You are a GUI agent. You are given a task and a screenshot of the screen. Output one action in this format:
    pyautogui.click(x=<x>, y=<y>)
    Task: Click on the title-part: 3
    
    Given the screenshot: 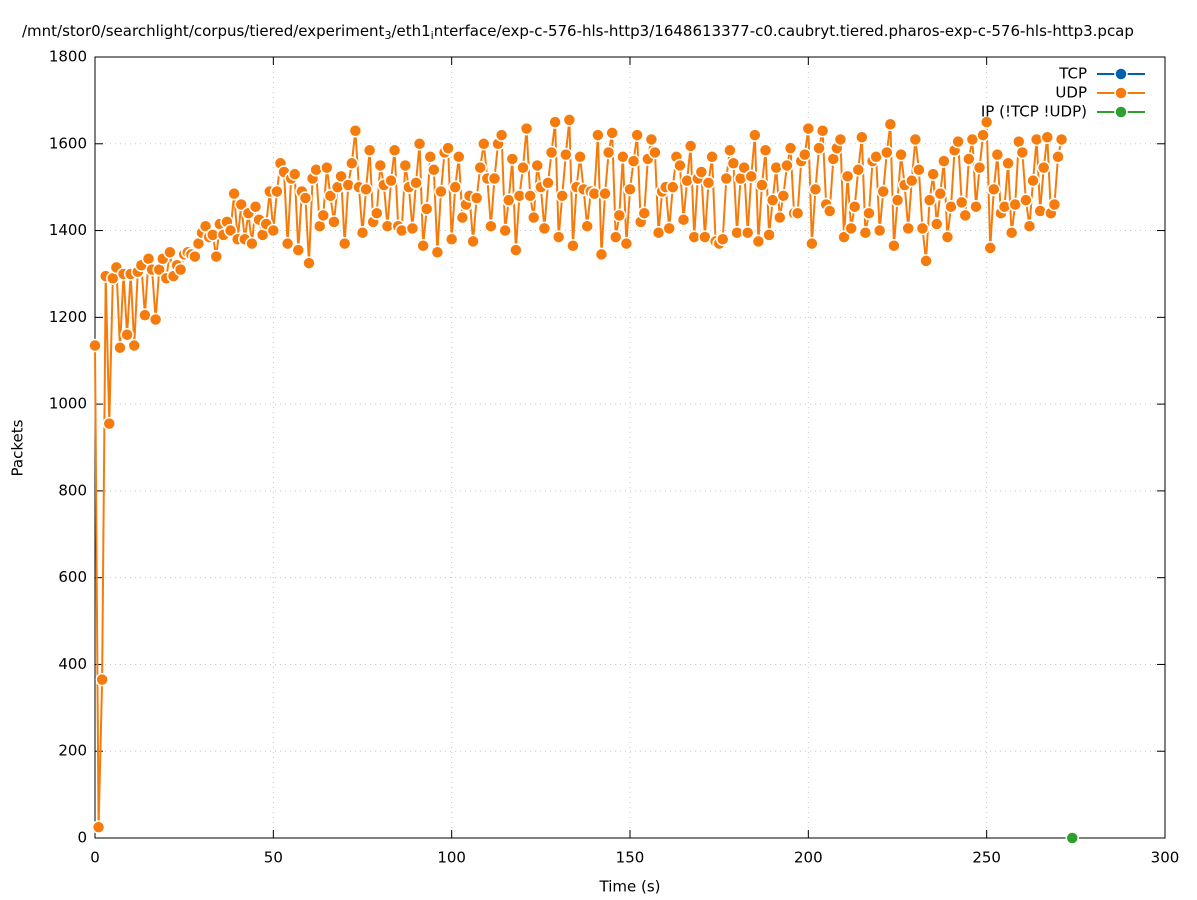 What is the action you would take?
    pyautogui.click(x=387, y=35)
    